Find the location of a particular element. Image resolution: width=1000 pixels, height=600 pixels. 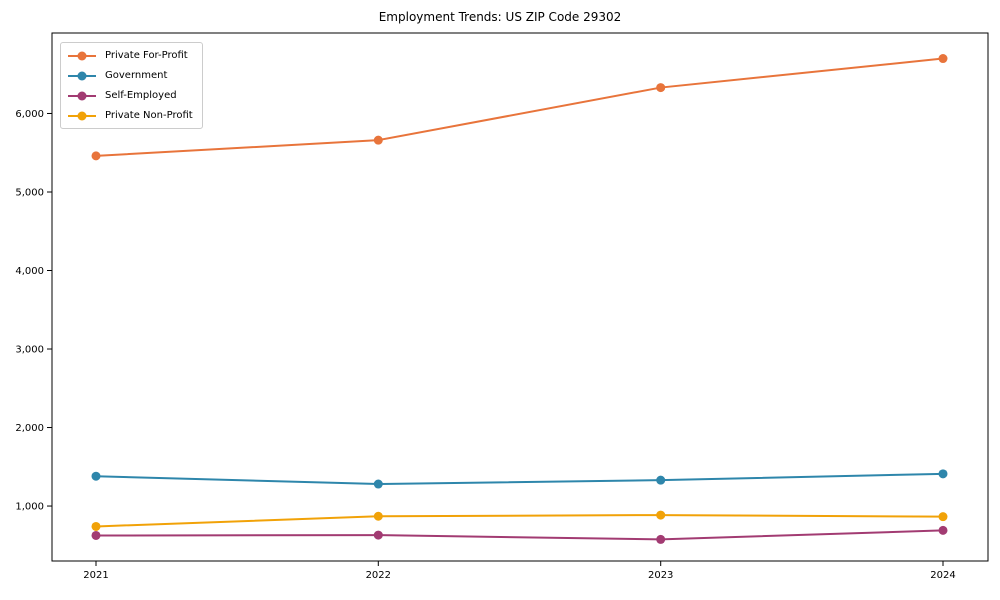

y-tick-label: 6,000 is located at coordinates (29, 114).